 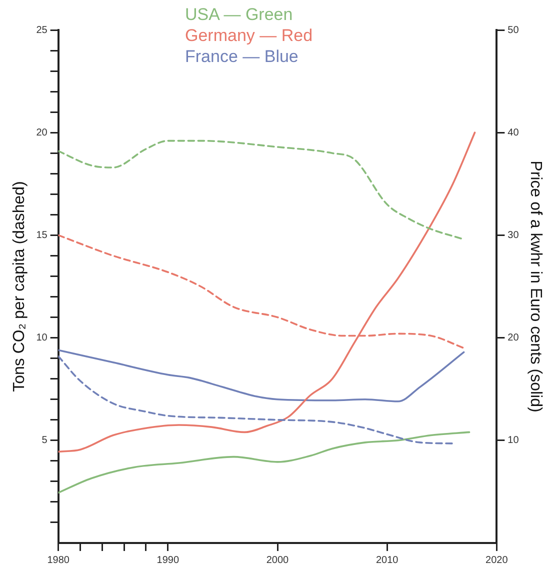 What do you see at coordinates (19, 286) in the screenshot?
I see `y-axis-title: Tons CO₂ per capita (dashed)` at bounding box center [19, 286].